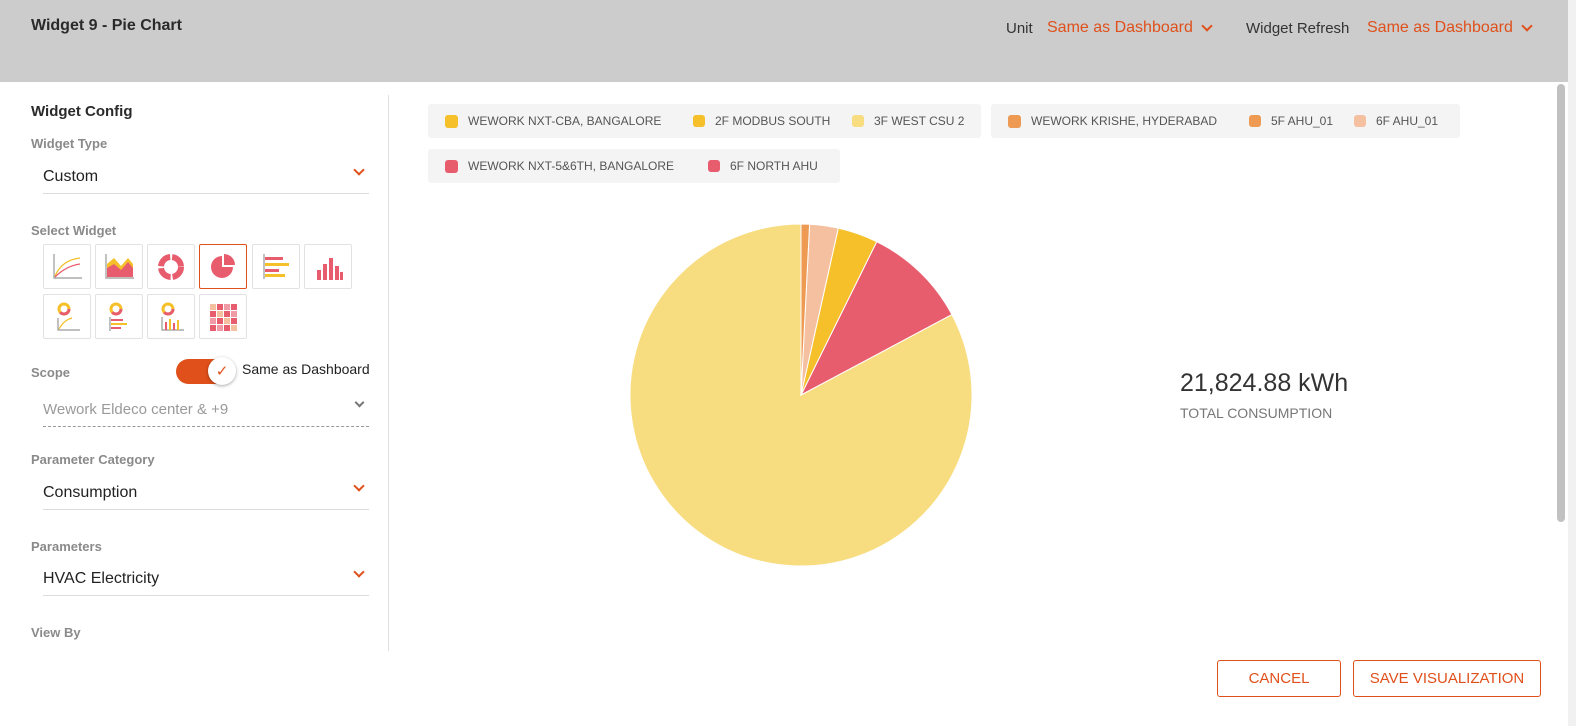  What do you see at coordinates (106, 25) in the screenshot?
I see `widget-title: Widget 9 - Pie Chart` at bounding box center [106, 25].